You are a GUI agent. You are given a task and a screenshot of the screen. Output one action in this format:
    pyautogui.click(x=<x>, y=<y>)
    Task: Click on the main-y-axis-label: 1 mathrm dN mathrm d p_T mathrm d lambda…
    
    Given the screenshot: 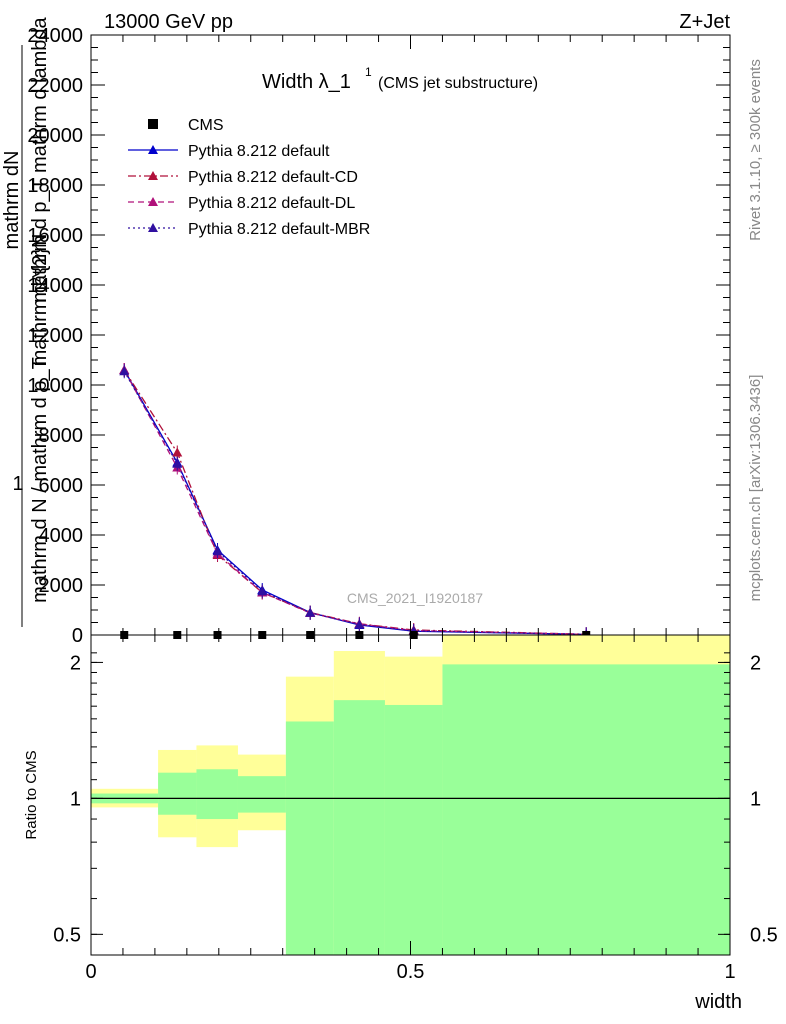 What is the action you would take?
    pyautogui.click(x=26, y=321)
    